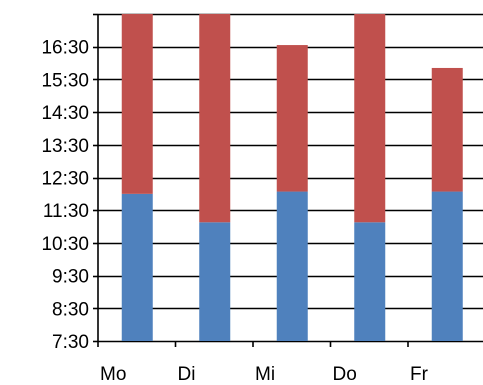  I want to click on y-tick-label: 7:30, so click(70, 342).